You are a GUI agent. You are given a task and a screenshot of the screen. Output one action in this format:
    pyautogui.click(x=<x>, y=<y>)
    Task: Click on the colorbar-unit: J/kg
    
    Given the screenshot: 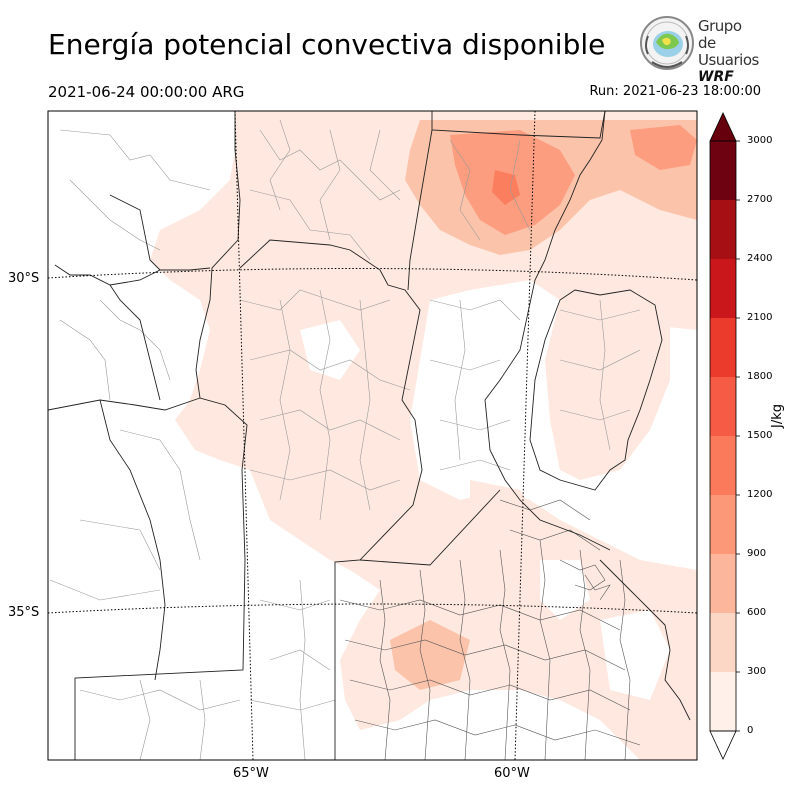 What is the action you would take?
    pyautogui.click(x=777, y=416)
    